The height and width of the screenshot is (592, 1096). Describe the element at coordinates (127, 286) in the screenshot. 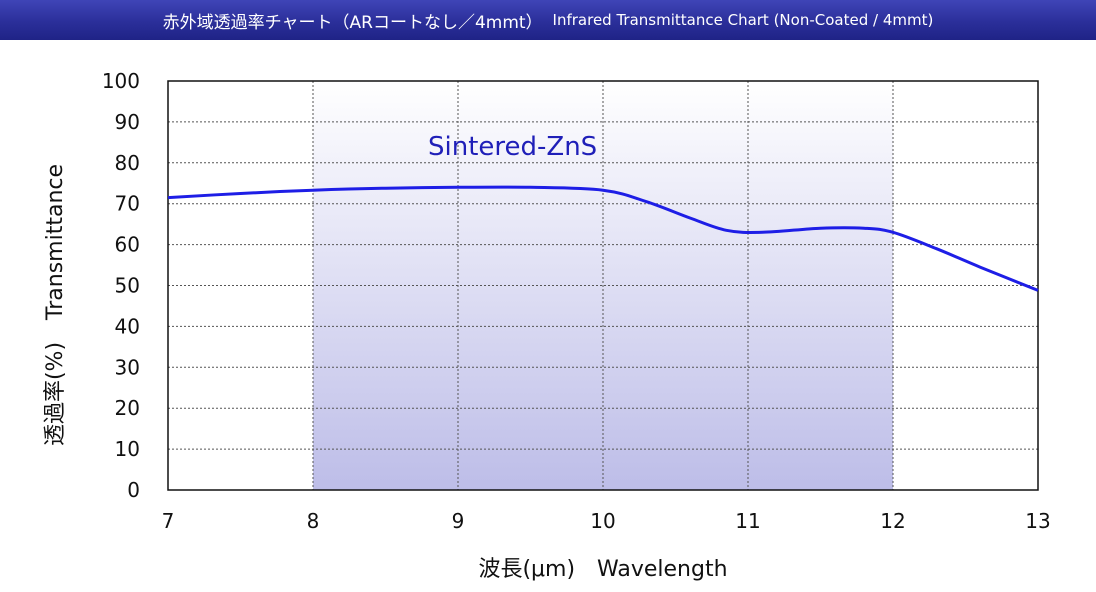

I see `y-tick-label: 50` at that location.